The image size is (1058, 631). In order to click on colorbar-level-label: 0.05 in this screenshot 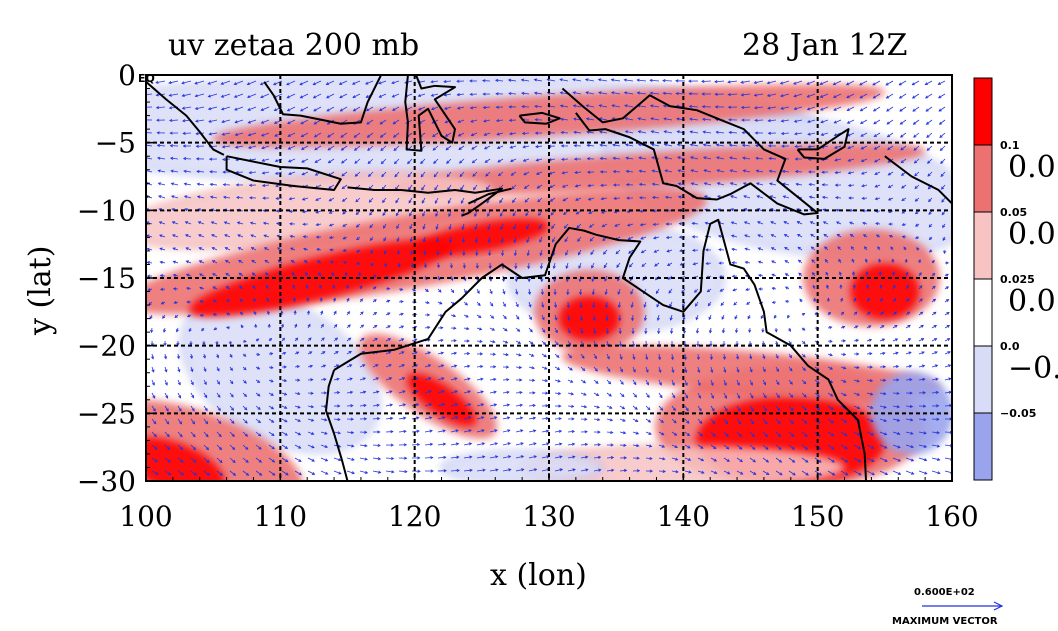, I will do `click(1013, 212)`.